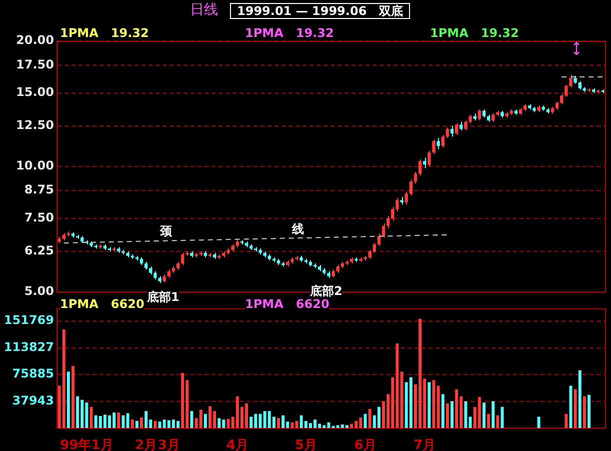 The height and width of the screenshot is (451, 611). What do you see at coordinates (425, 444) in the screenshot?
I see `x-tick-label: 7月` at bounding box center [425, 444].